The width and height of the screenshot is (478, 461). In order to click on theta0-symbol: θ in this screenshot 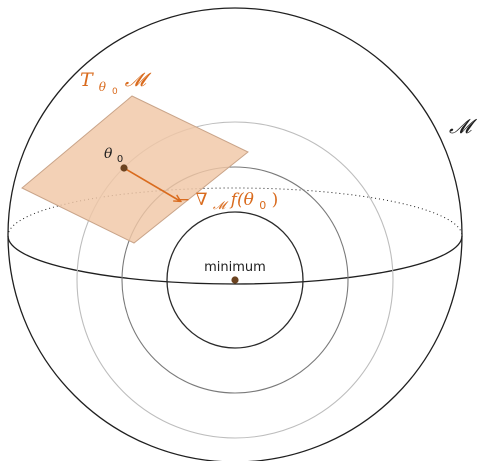, I will do `click(108, 154)`.